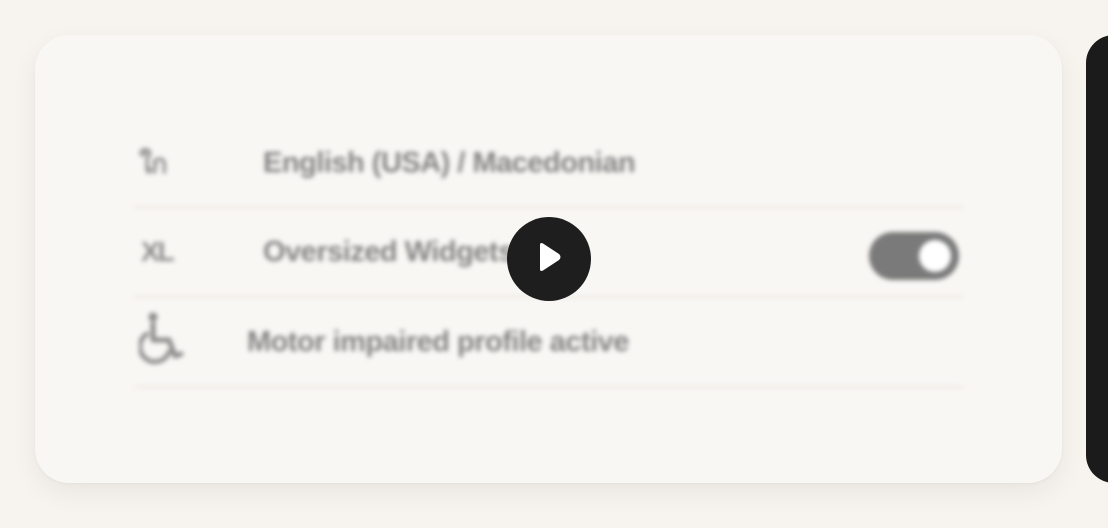  I want to click on motor-impaired-label: Motor impaired profile active, so click(438, 341).